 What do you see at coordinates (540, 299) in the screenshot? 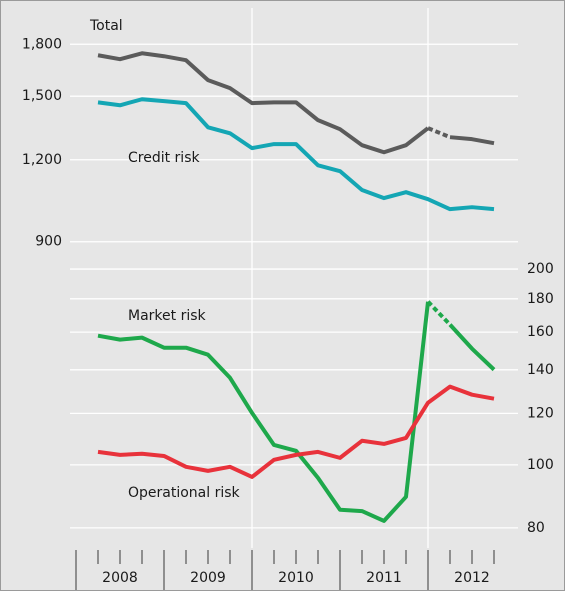
I see `y-tick-label: 180` at bounding box center [540, 299].